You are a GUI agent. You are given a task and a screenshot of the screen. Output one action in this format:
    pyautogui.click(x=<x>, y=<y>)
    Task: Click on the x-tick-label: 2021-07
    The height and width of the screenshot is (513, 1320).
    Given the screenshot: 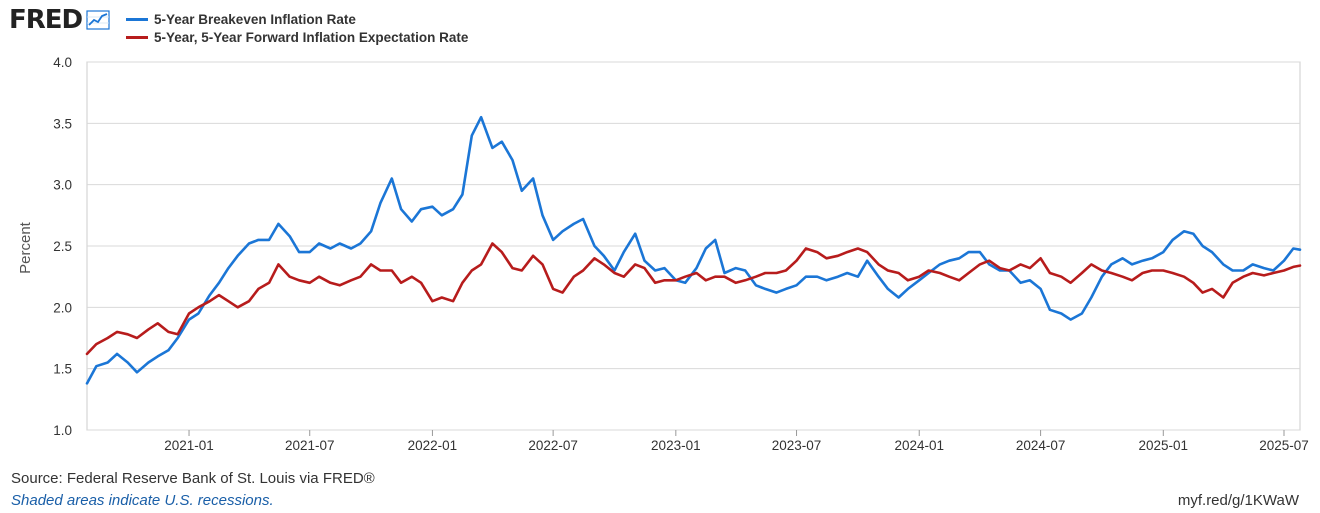 What is the action you would take?
    pyautogui.click(x=310, y=445)
    